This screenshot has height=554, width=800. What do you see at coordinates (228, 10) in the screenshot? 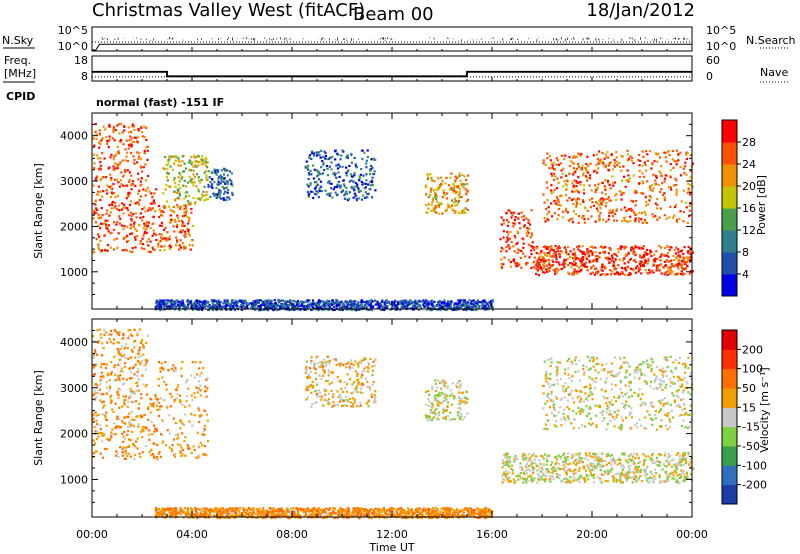
I see `station-title: Christmas Valley West (fitACF)` at bounding box center [228, 10].